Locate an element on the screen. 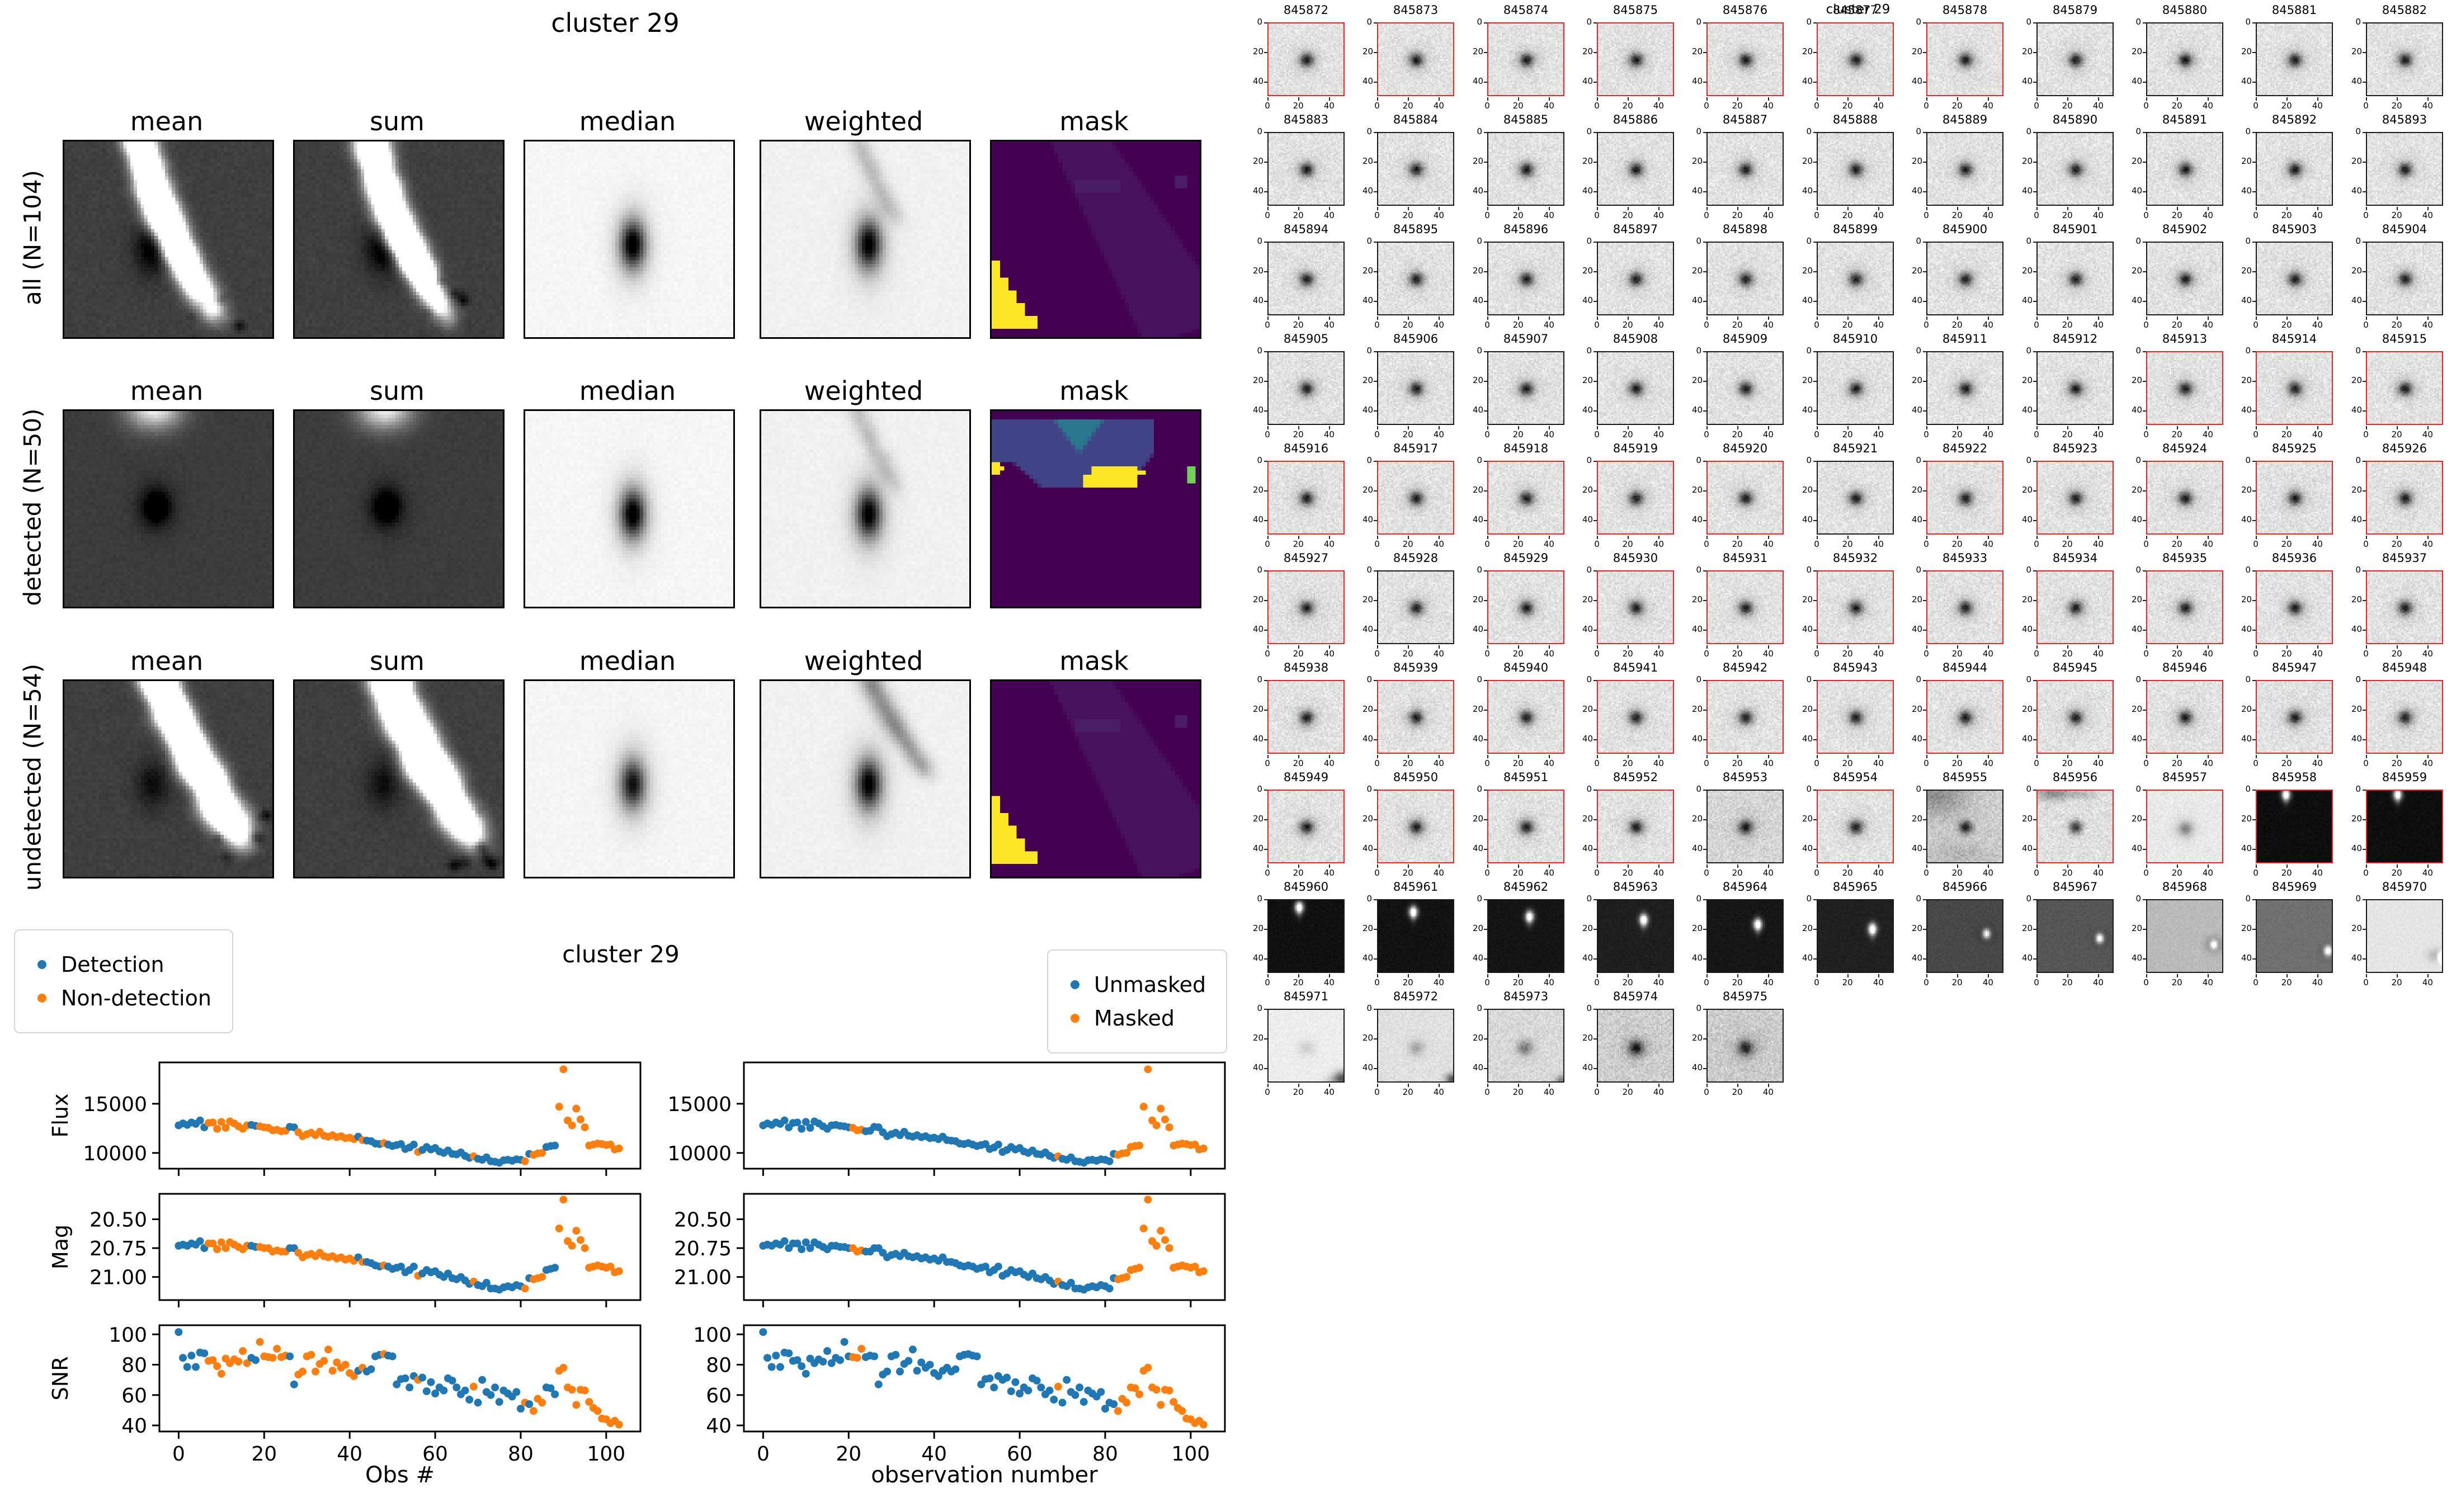 The width and height of the screenshot is (2461, 1512). cutout-id-label: 845920 is located at coordinates (1745, 448).